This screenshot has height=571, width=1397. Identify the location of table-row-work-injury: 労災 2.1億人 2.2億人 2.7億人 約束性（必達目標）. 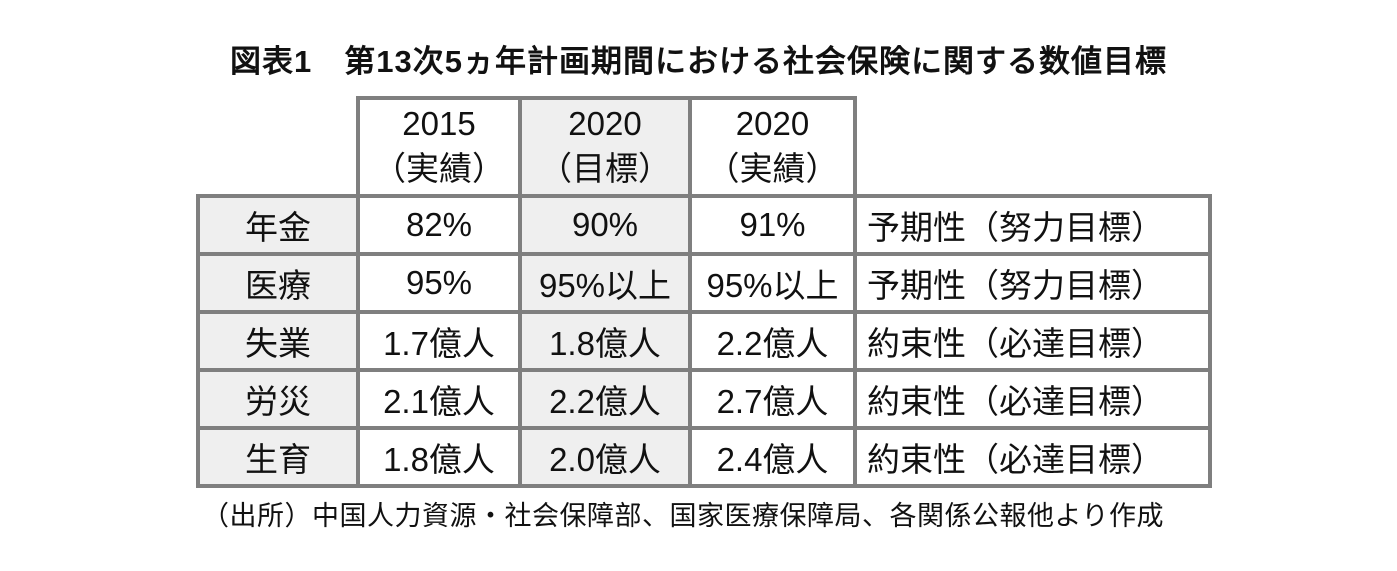
(704, 399).